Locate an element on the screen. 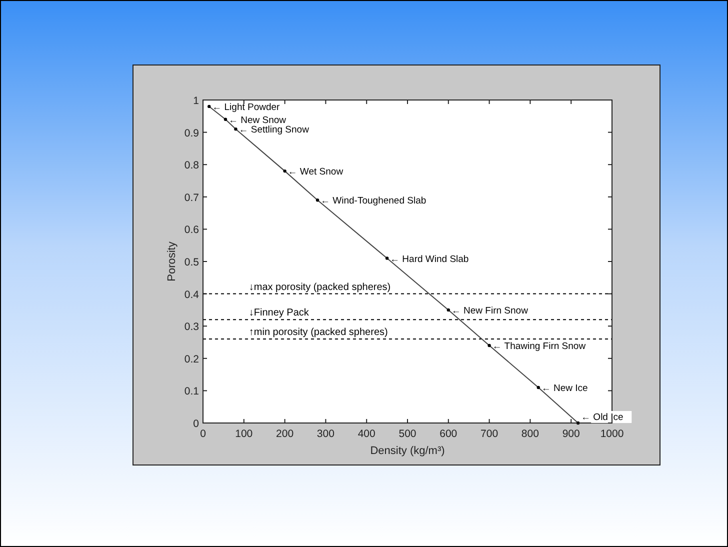  y-tick-label: 0.5 is located at coordinates (192, 262).